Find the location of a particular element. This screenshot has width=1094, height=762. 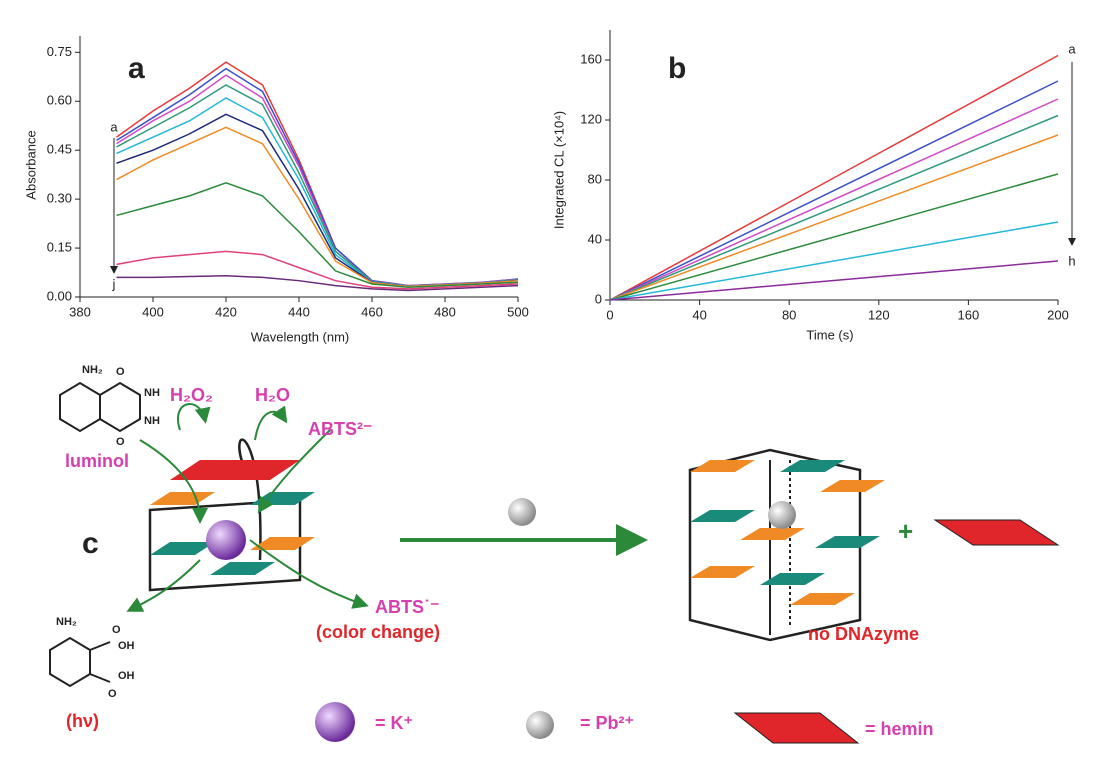

no-dnazyme: no DNAzyme is located at coordinates (863, 634).